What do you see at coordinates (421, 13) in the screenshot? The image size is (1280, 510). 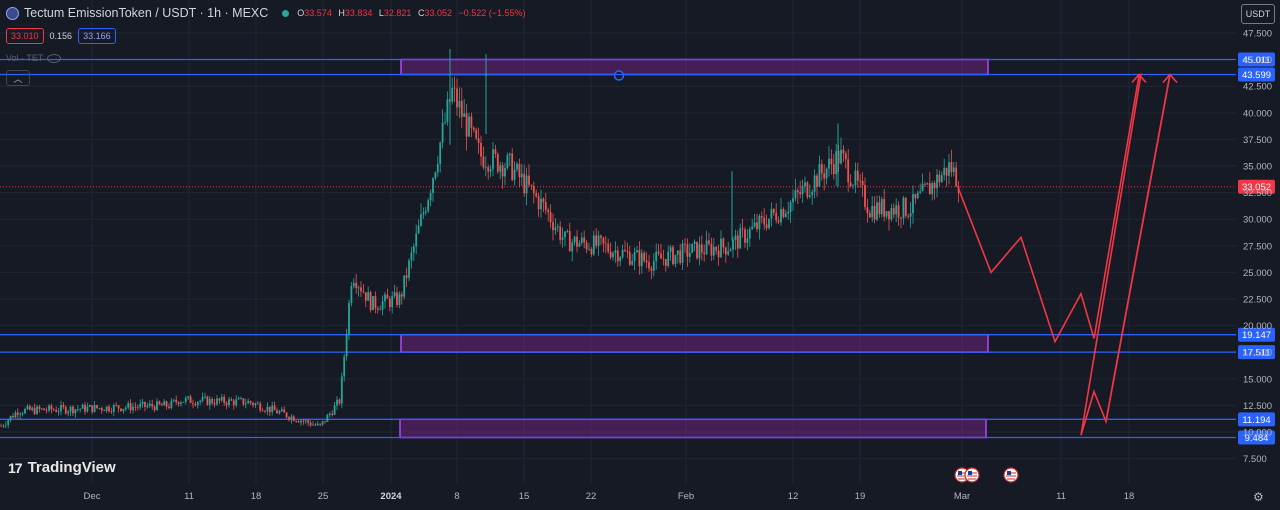 I see `close-label: C` at bounding box center [421, 13].